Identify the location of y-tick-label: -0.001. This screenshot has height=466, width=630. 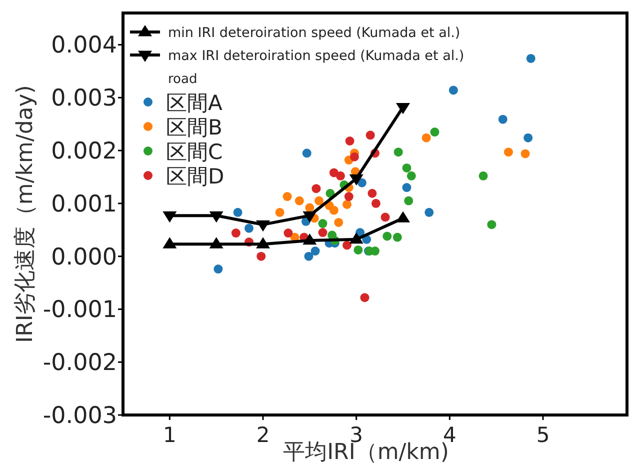
(79, 310).